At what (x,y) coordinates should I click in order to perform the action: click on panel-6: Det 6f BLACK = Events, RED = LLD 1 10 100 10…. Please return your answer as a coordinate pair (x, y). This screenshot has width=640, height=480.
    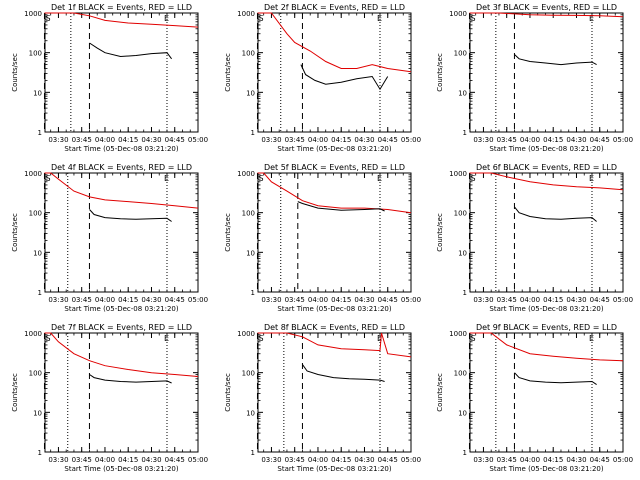
    Looking at the image, I should click on (534, 238).